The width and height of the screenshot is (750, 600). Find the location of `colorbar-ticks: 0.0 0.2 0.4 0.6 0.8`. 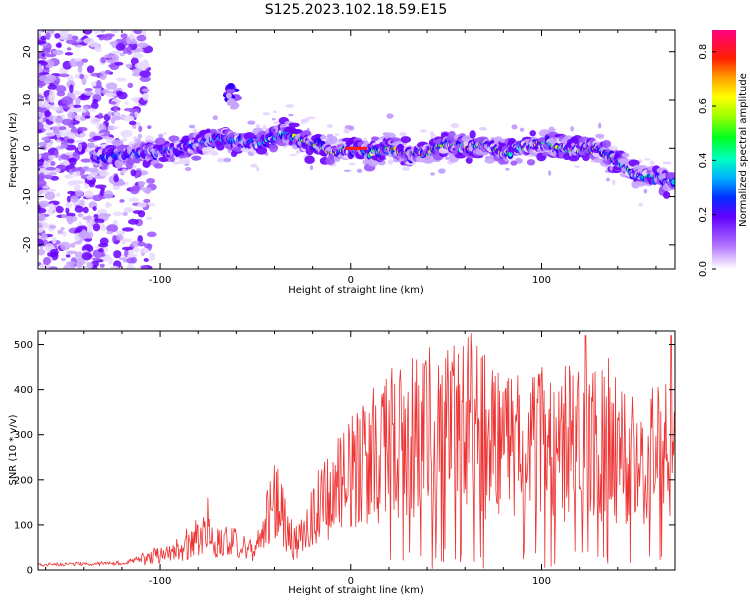

colorbar-ticks: 0.0 0.2 0.4 0.6 0.8 is located at coordinates (707, 160).